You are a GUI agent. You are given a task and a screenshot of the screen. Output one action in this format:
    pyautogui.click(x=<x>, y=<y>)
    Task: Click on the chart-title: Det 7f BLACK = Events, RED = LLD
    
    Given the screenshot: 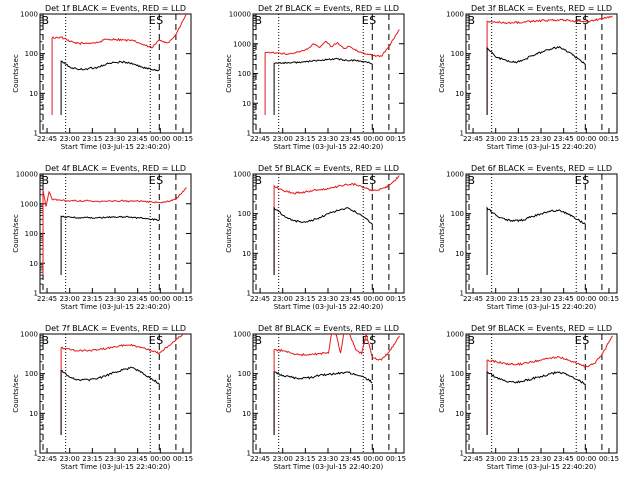 What is the action you would take?
    pyautogui.click(x=115, y=328)
    